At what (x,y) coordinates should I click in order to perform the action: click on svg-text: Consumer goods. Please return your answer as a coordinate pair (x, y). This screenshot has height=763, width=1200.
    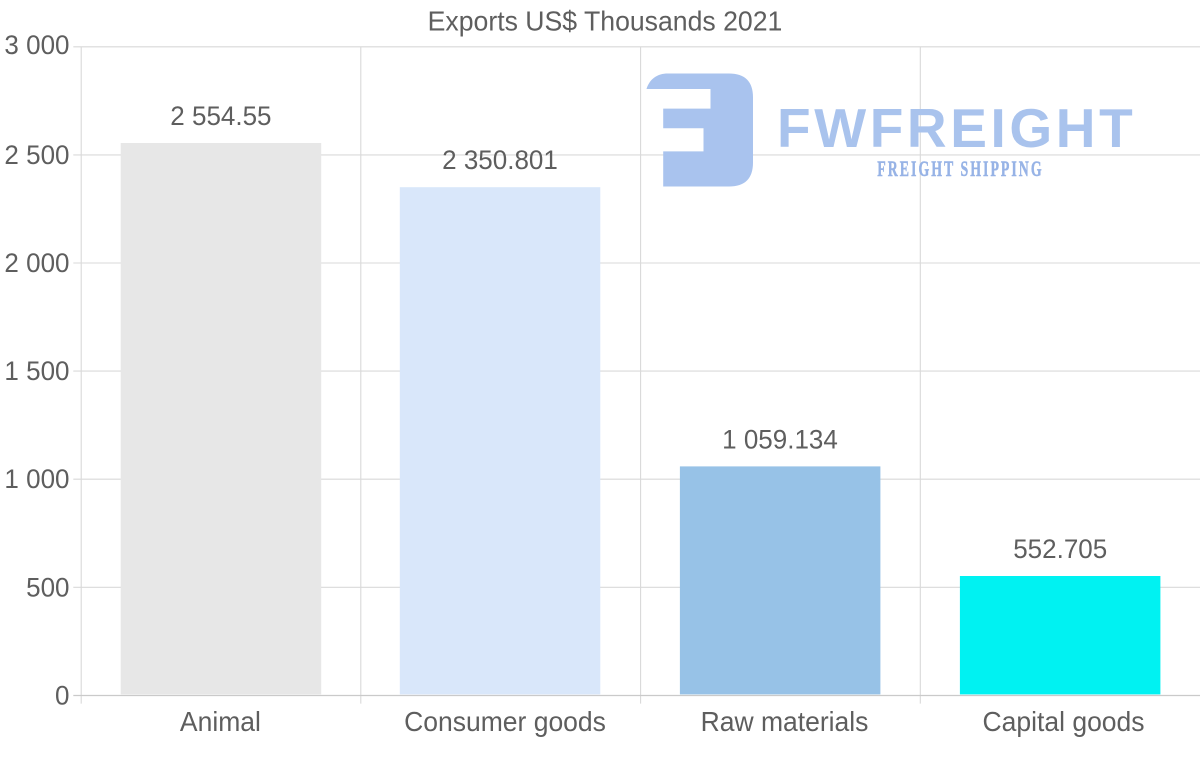
    Looking at the image, I should click on (505, 722).